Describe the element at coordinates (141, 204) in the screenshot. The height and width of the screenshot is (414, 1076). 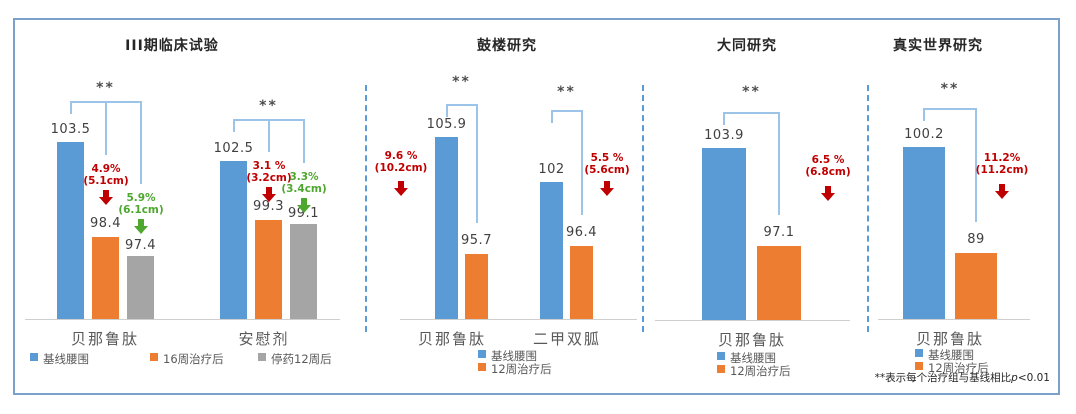
I see `change-annotation: 5.9% (6.1cm)` at that location.